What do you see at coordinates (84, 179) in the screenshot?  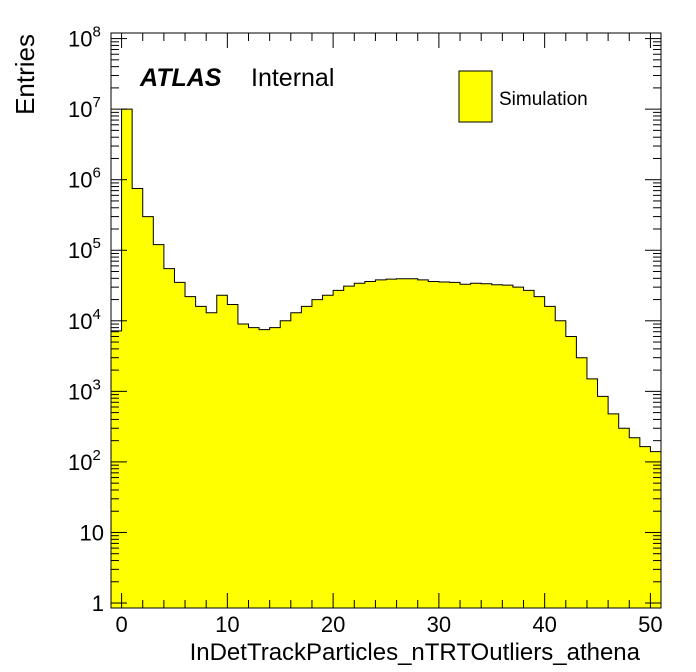 I see `y-tick-label: 10⁶` at bounding box center [84, 179].